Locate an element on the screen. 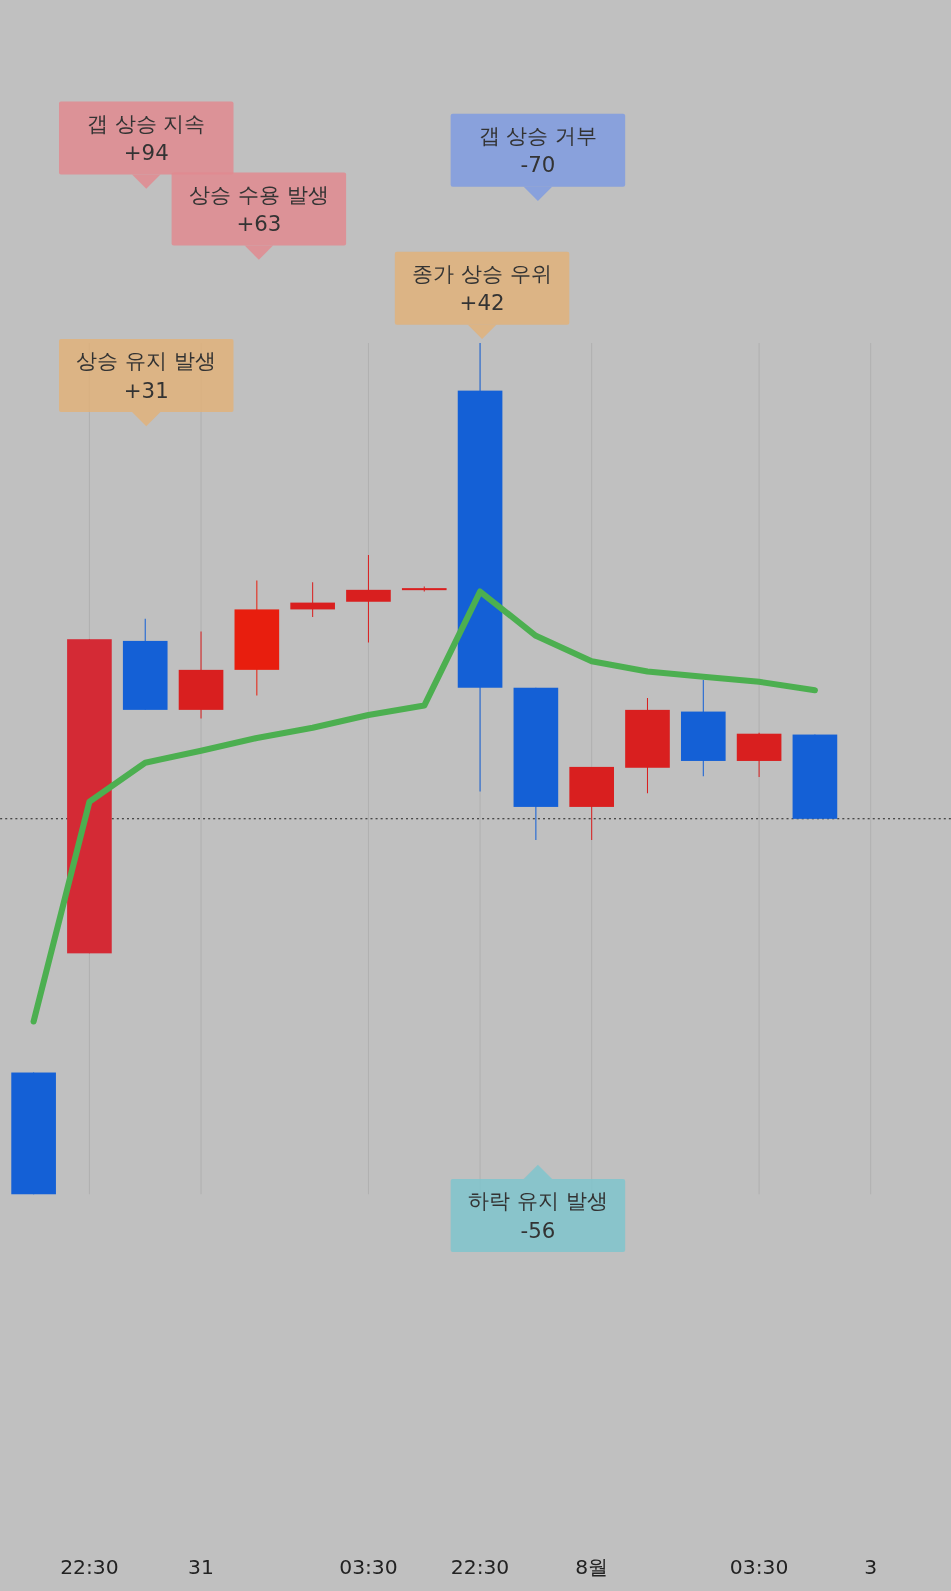 The height and width of the screenshot is (1591, 951). text: 종가 상승 우위 +42 is located at coordinates (482, 288).